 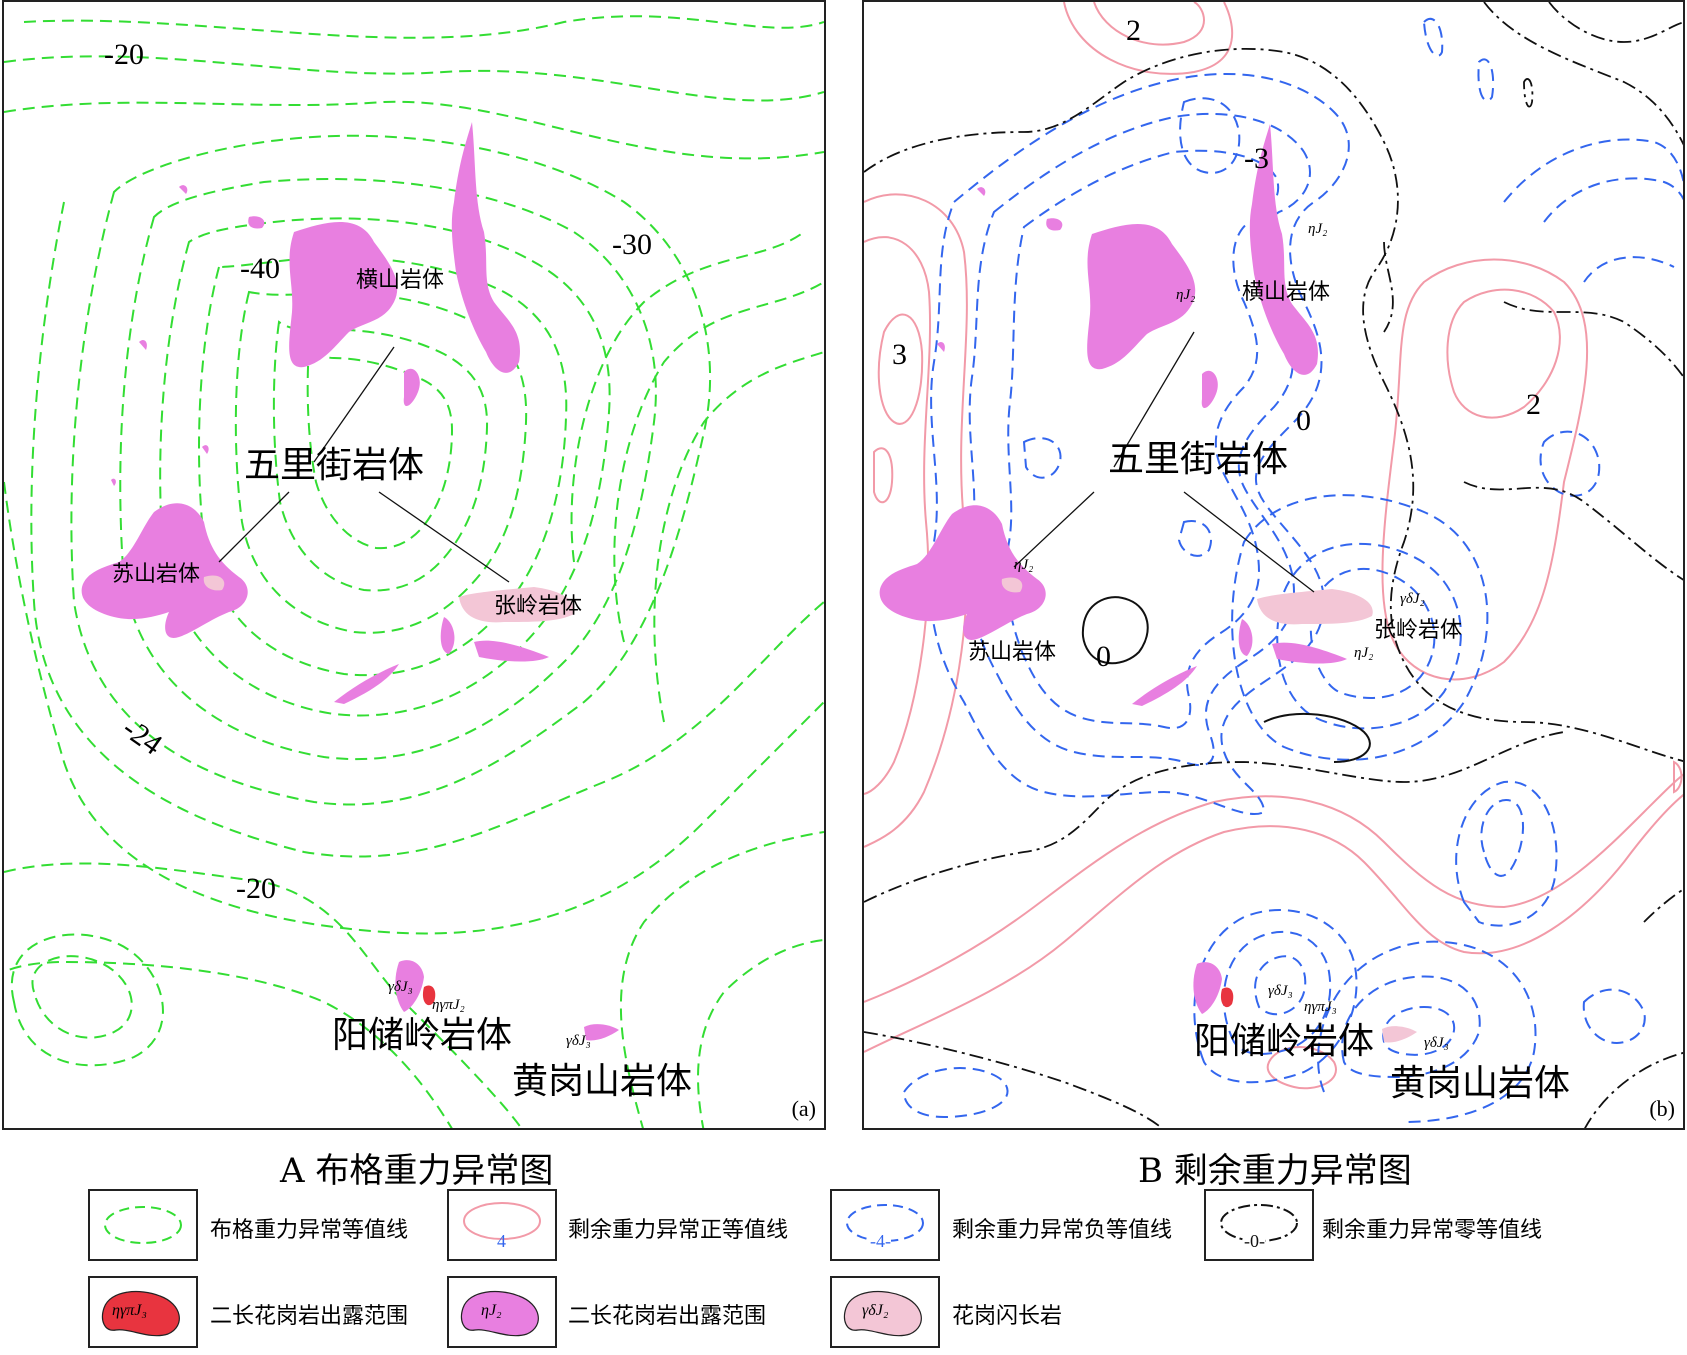 I want to click on contour-label: -30, so click(x=632, y=244).